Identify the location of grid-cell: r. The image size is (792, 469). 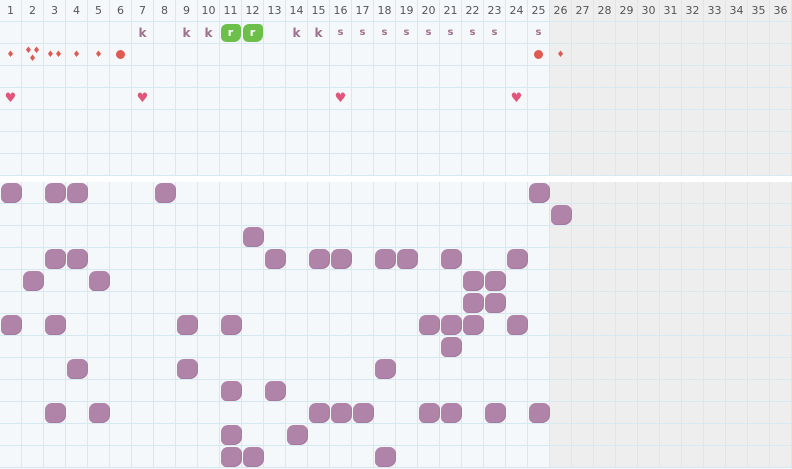
(231, 33).